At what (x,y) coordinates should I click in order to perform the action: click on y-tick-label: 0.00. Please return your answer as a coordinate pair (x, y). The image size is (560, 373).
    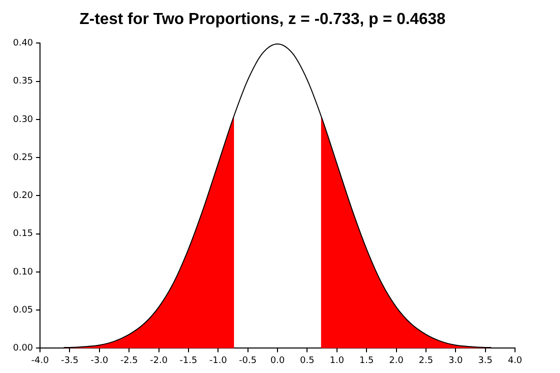
    Looking at the image, I should click on (23, 349).